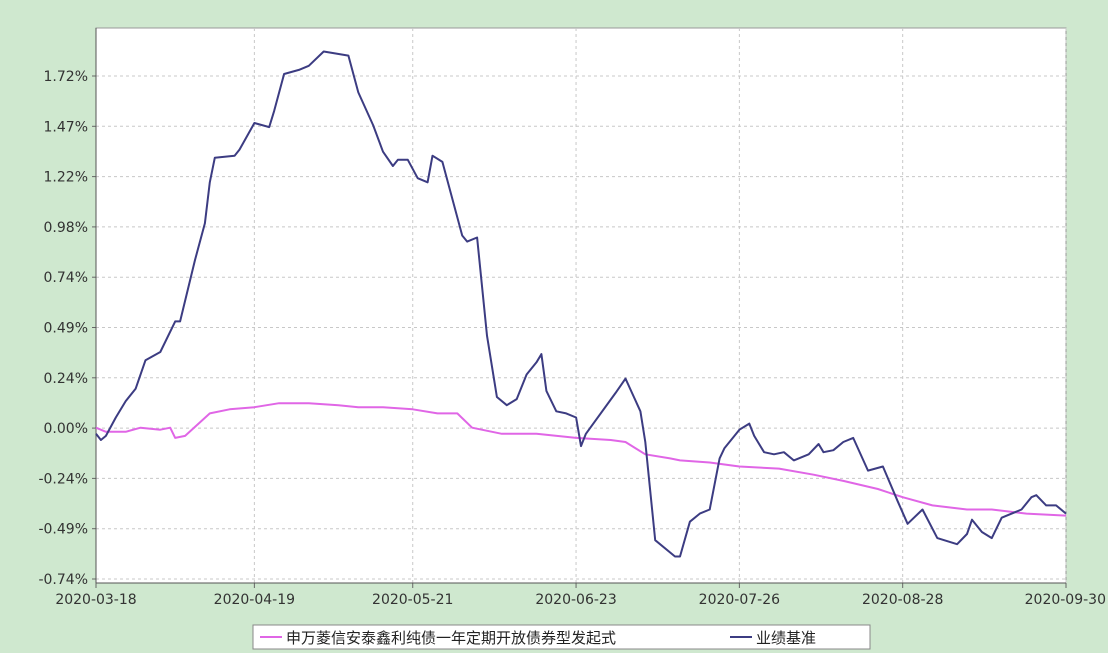  I want to click on y-tick-label: 0.24%, so click(66, 379).